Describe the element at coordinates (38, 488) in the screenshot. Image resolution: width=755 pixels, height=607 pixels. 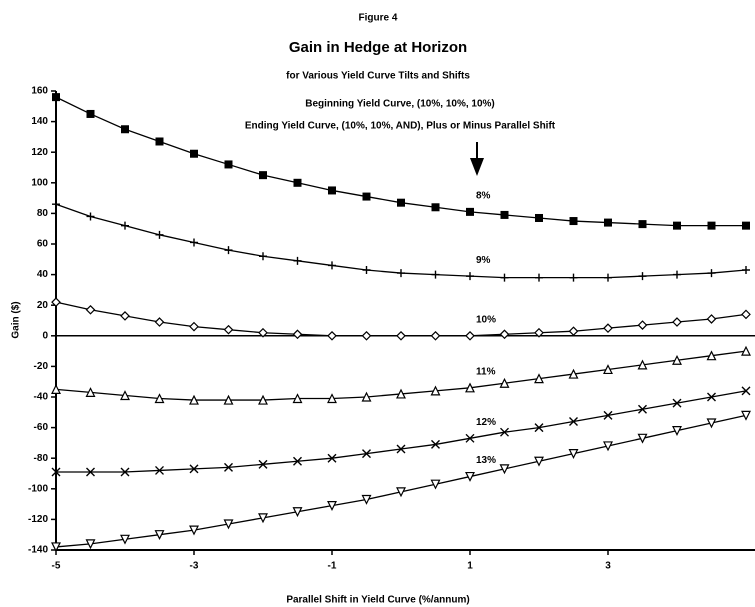
I see `y-tick-label: -100` at that location.